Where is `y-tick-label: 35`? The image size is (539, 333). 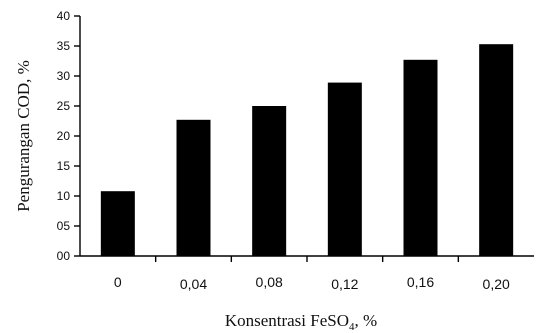 y-tick-label: 35 is located at coordinates (64, 46).